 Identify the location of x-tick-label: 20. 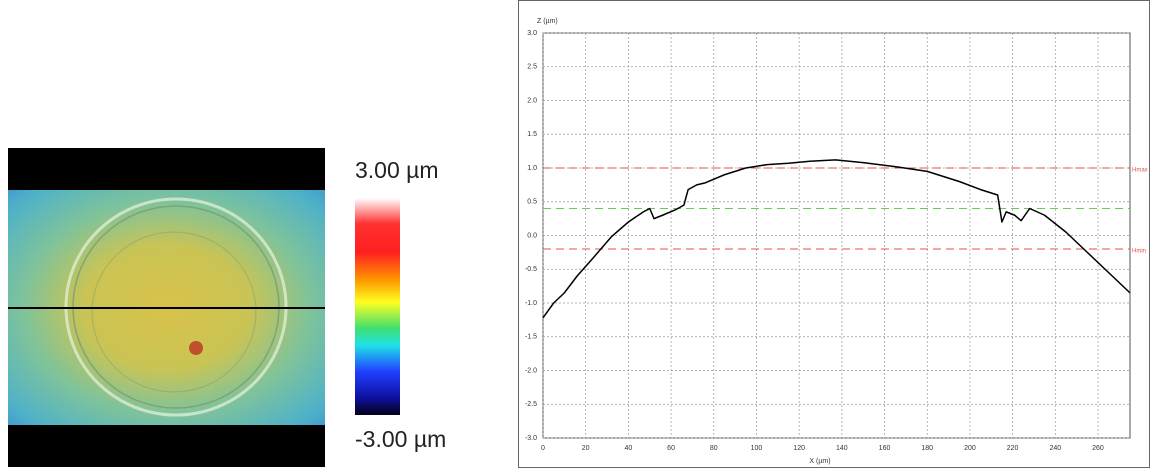
(586, 448).